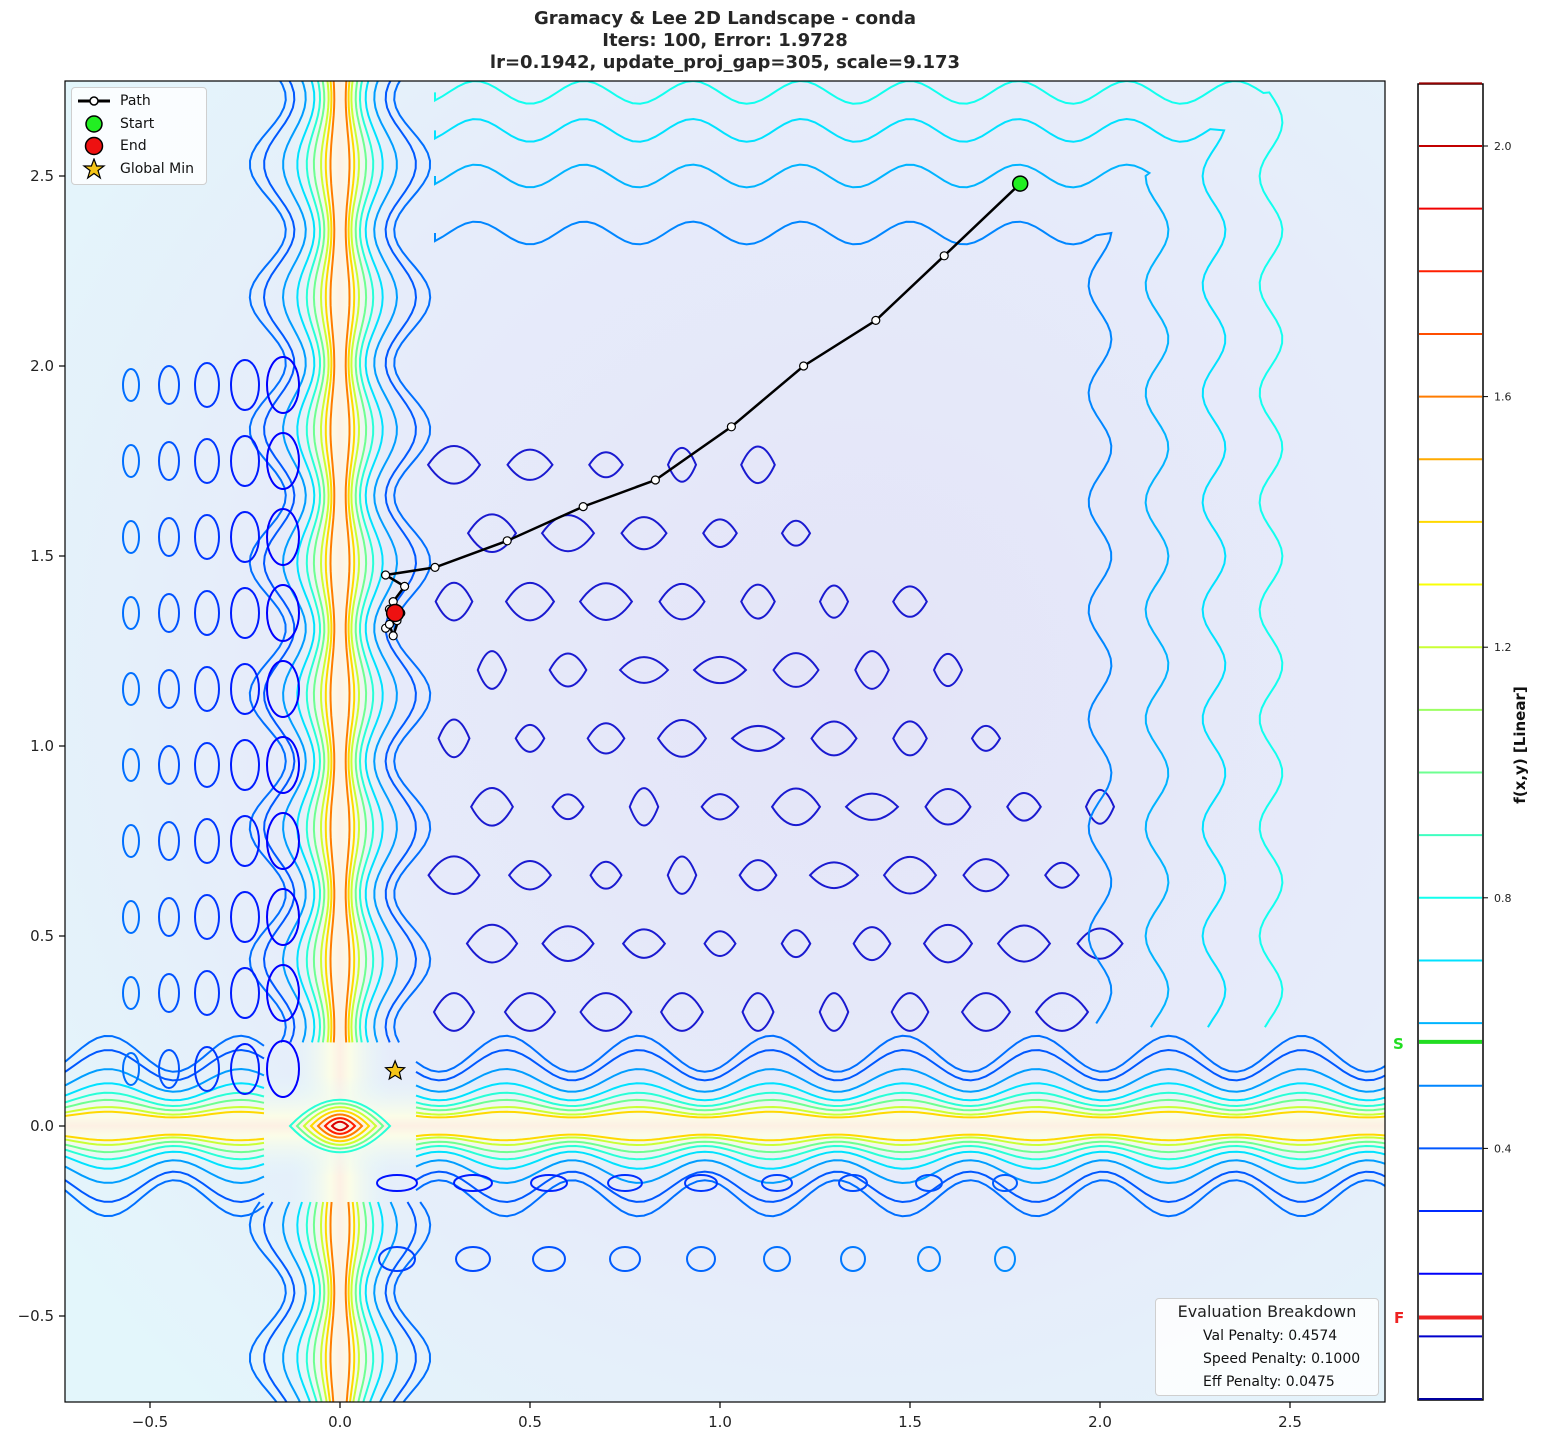  I want to click on y-axis: −0.5 0.0 0.5 1.0 1.5 2.0 2.5, so click(41, 746).